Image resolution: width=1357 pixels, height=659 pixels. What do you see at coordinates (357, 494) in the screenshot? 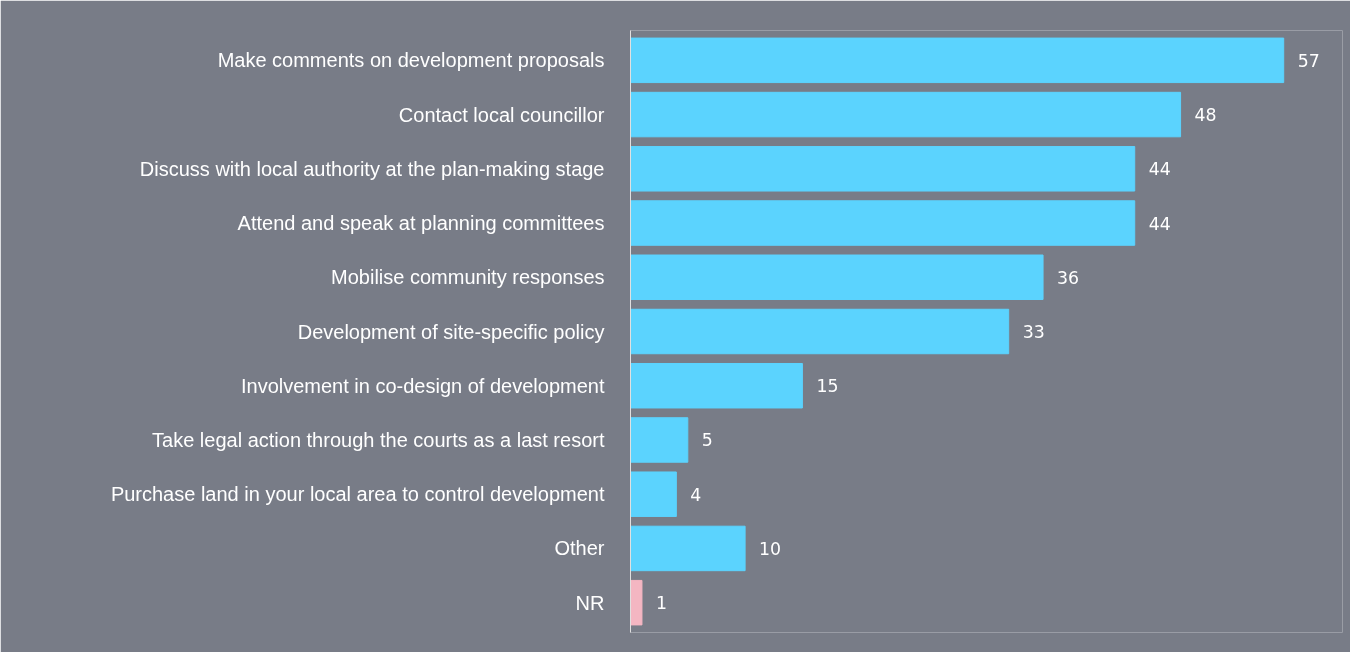
I see `y-tick-label: Purchase land in your local area to control development` at bounding box center [357, 494].